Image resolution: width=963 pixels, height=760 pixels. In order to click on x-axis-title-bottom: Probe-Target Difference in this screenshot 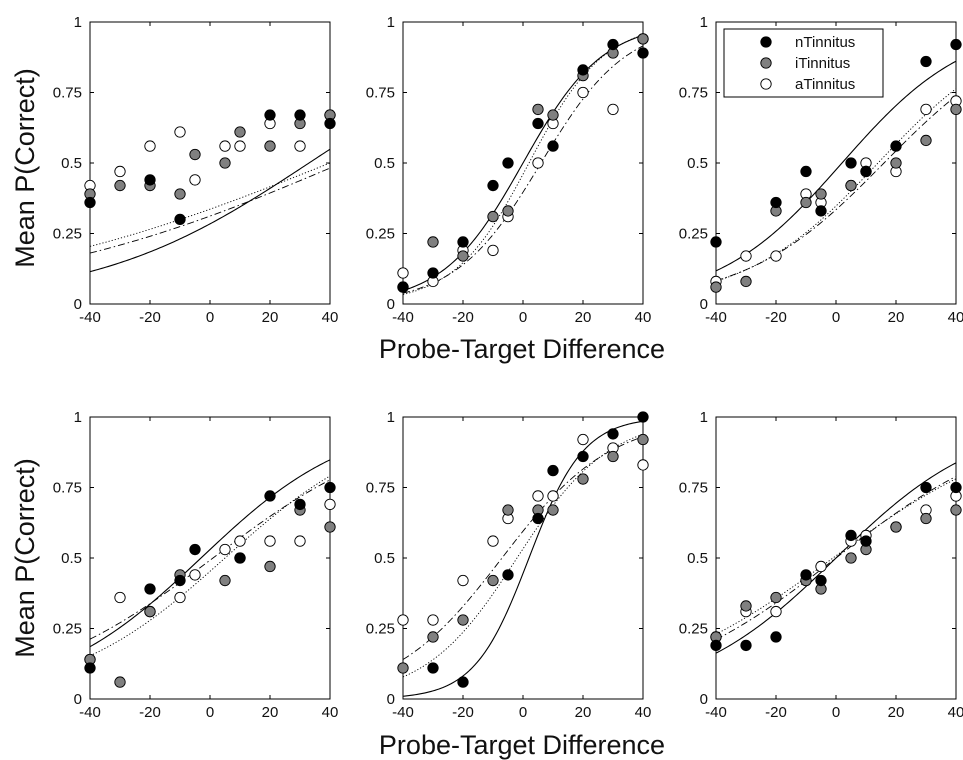, I will do `click(522, 745)`.